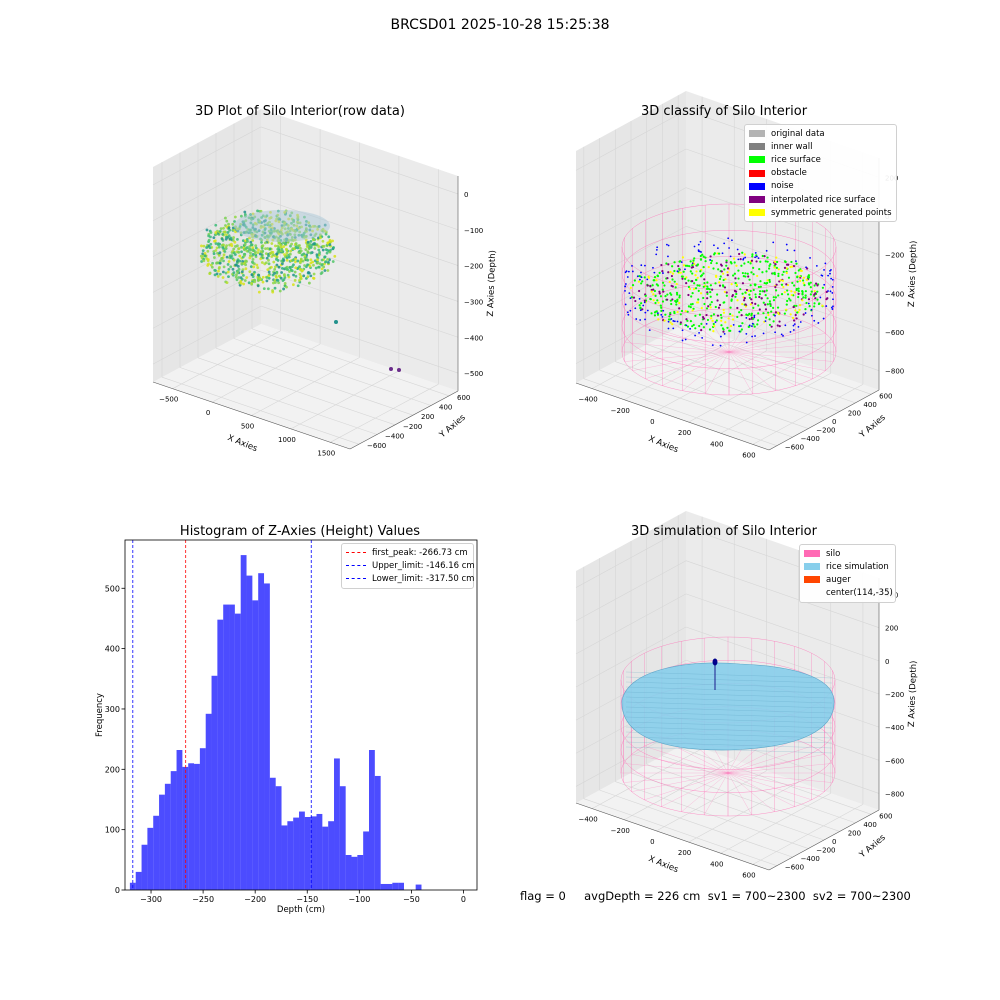 This screenshot has width=1000, height=1000. I want to click on silo-wireframe-spoke, so click(776, 782).